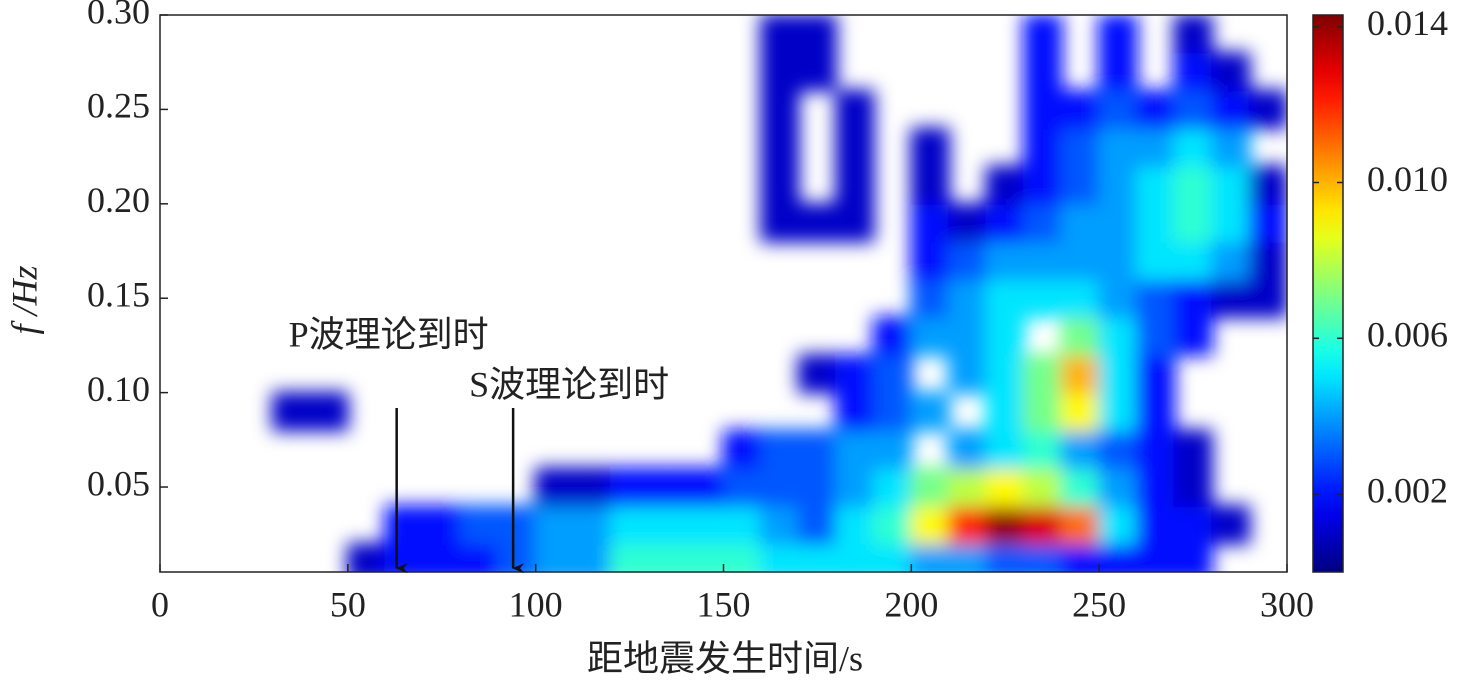  What do you see at coordinates (160, 604) in the screenshot?
I see `x-tick-label: 0` at bounding box center [160, 604].